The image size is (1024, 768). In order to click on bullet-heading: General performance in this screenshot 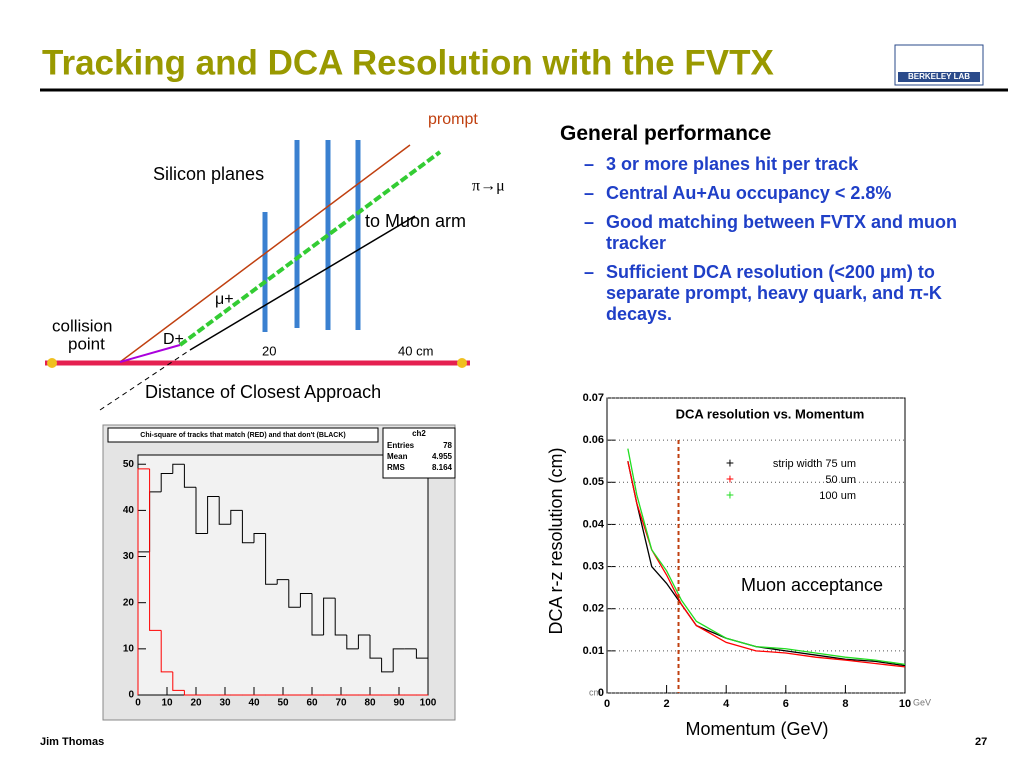, I will do `click(666, 133)`.